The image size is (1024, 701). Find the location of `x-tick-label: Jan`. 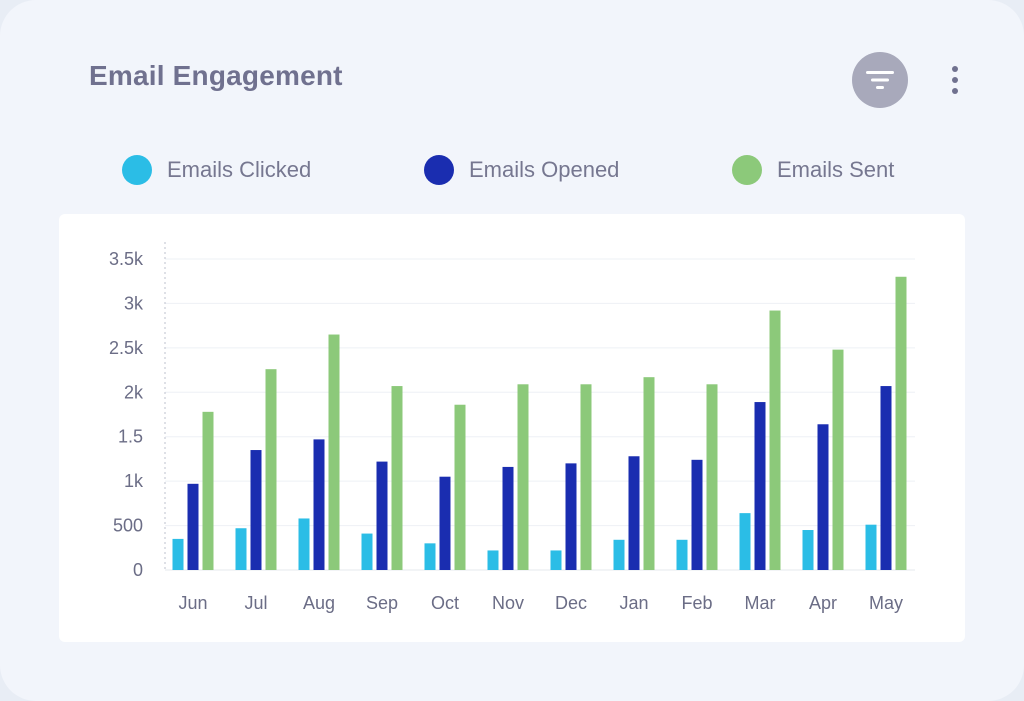

x-tick-label: Jan is located at coordinates (633, 603).